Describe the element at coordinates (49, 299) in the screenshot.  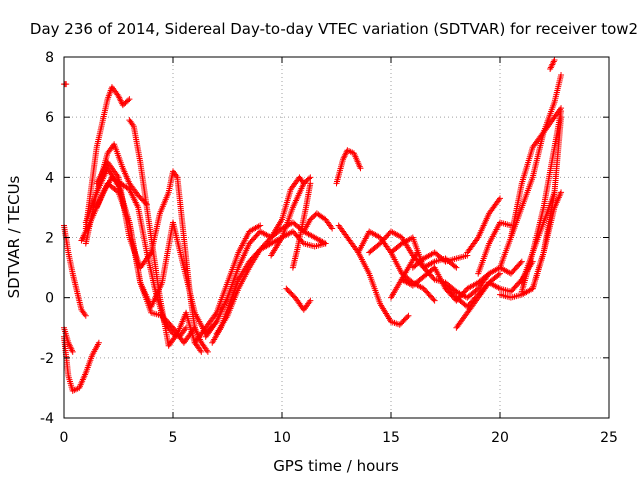
I see `y-tick-label: 0` at that location.